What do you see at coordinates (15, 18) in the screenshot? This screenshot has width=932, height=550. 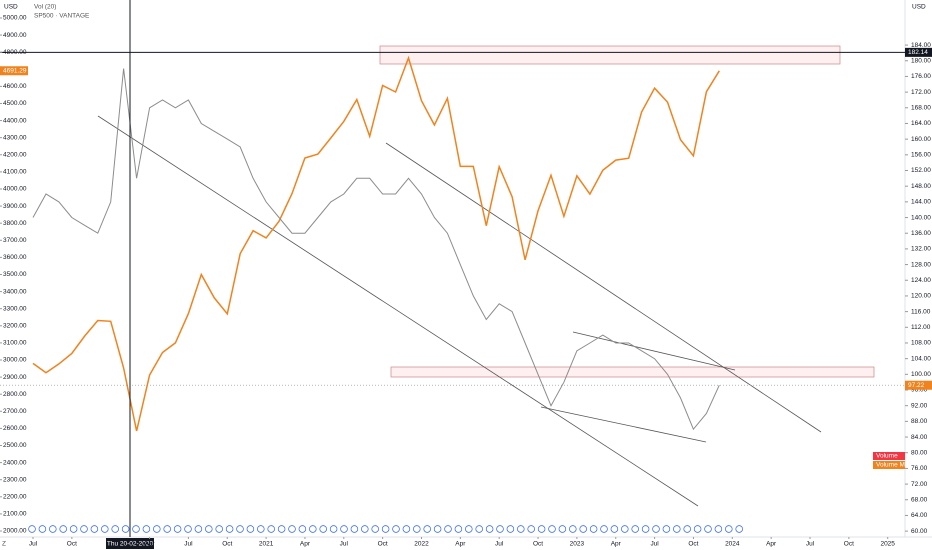 I see `y-tick-label: 5000.00` at bounding box center [15, 18].